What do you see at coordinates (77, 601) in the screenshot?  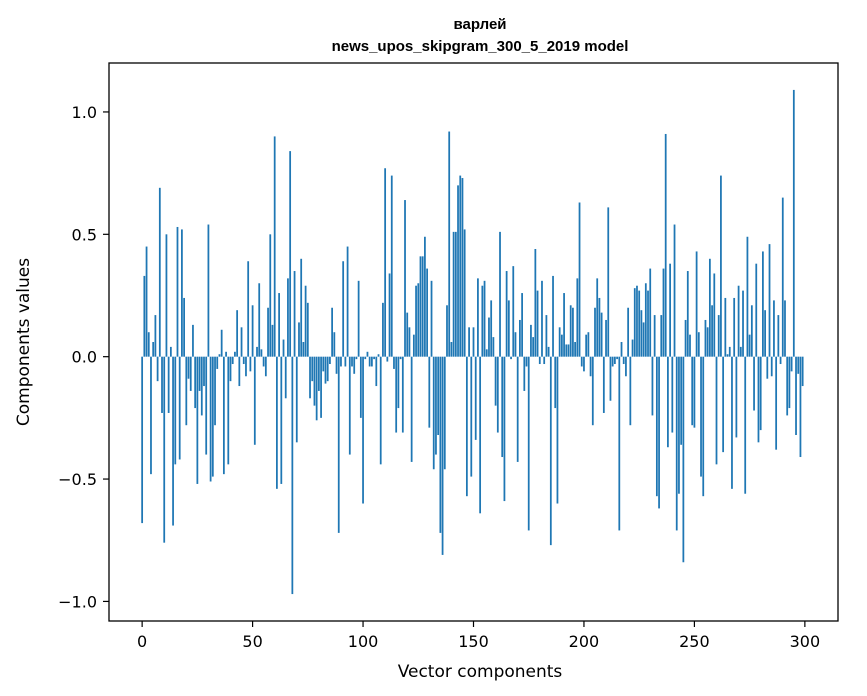 I see `y-tick-label: −1.0` at bounding box center [77, 601].